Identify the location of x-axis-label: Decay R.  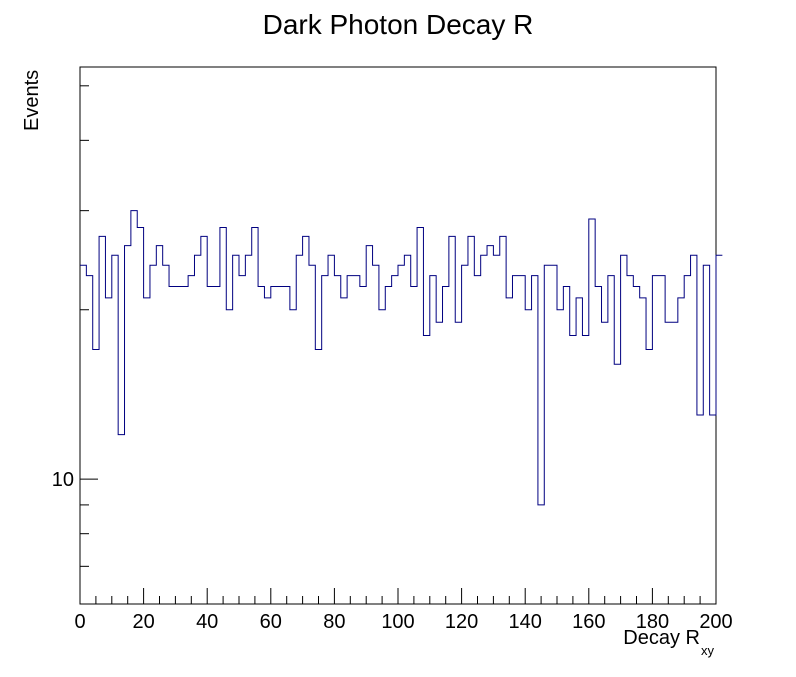
(661, 638).